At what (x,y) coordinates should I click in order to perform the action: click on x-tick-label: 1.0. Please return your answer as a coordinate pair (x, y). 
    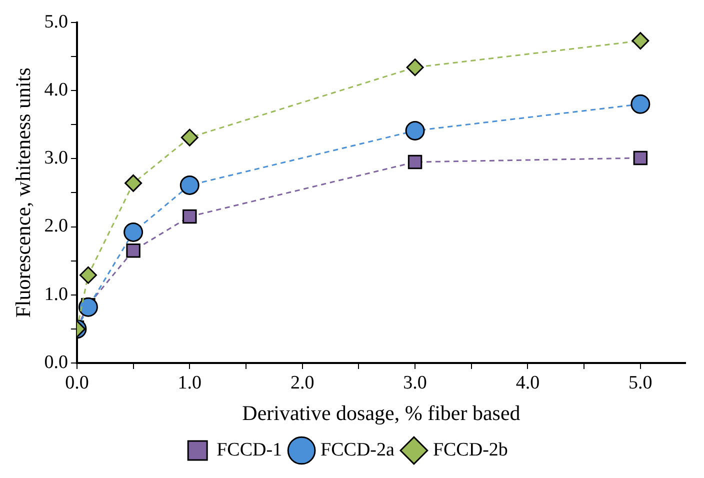
    Looking at the image, I should click on (190, 383).